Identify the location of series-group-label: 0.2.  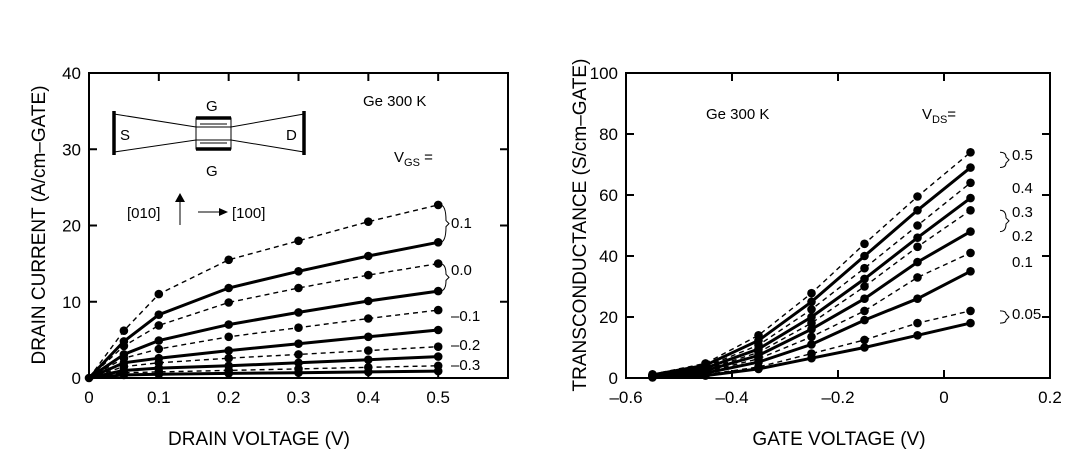
(1022, 236).